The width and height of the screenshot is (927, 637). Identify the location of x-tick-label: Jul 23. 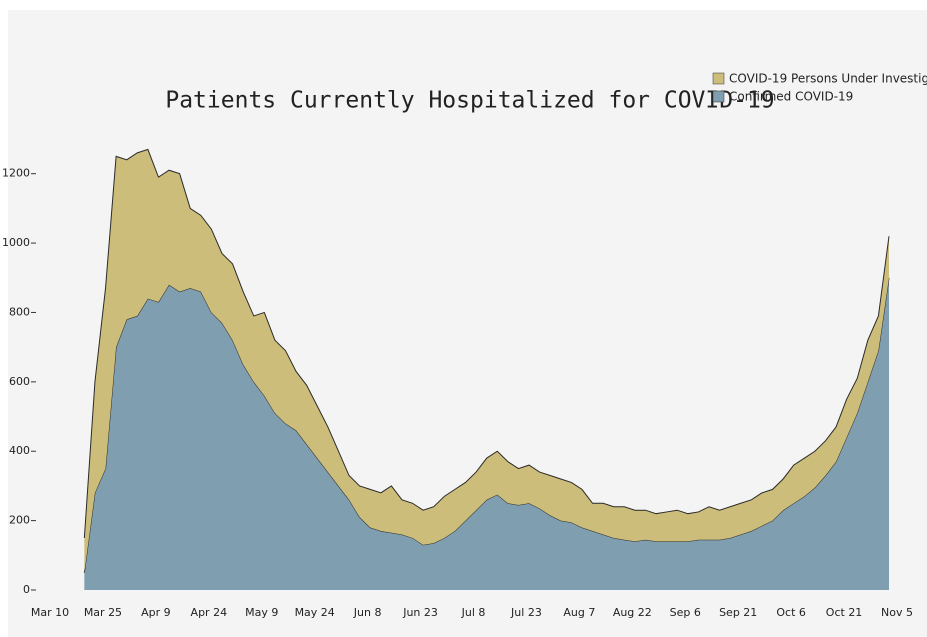
(526, 612).